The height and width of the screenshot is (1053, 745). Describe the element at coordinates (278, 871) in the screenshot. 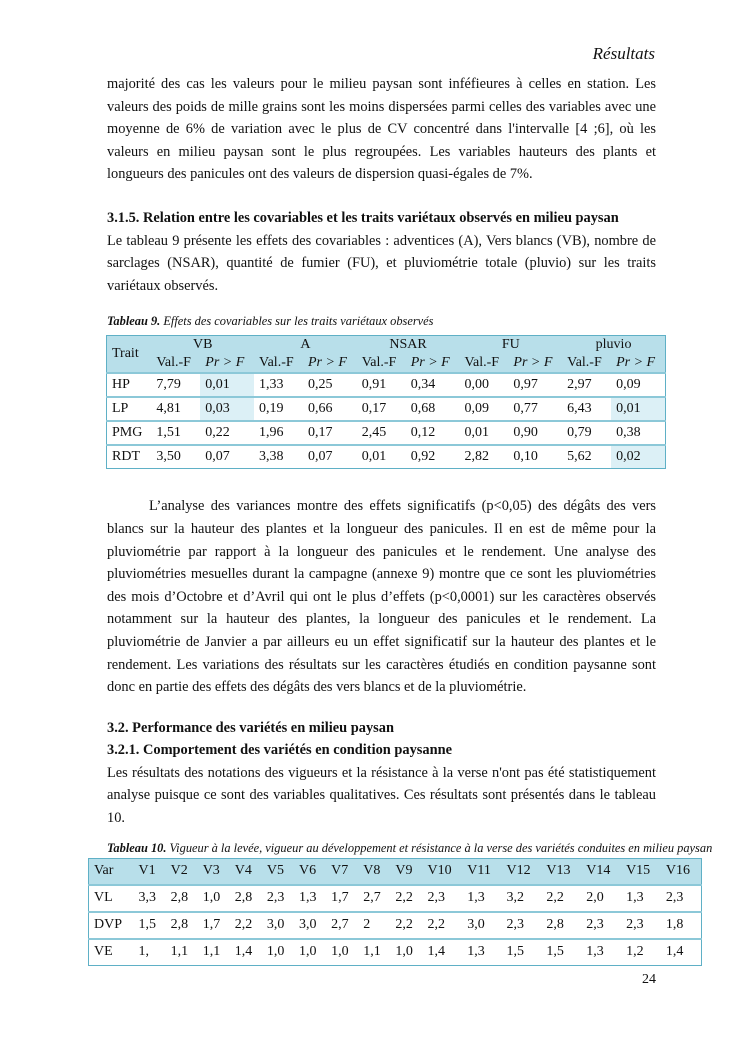

I see `header-cell: V5` at that location.